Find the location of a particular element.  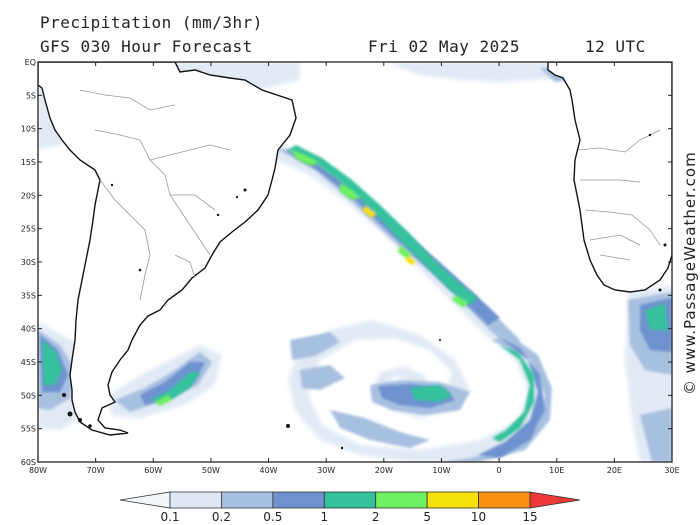

colorbar-level-label: 2 is located at coordinates (376, 517).